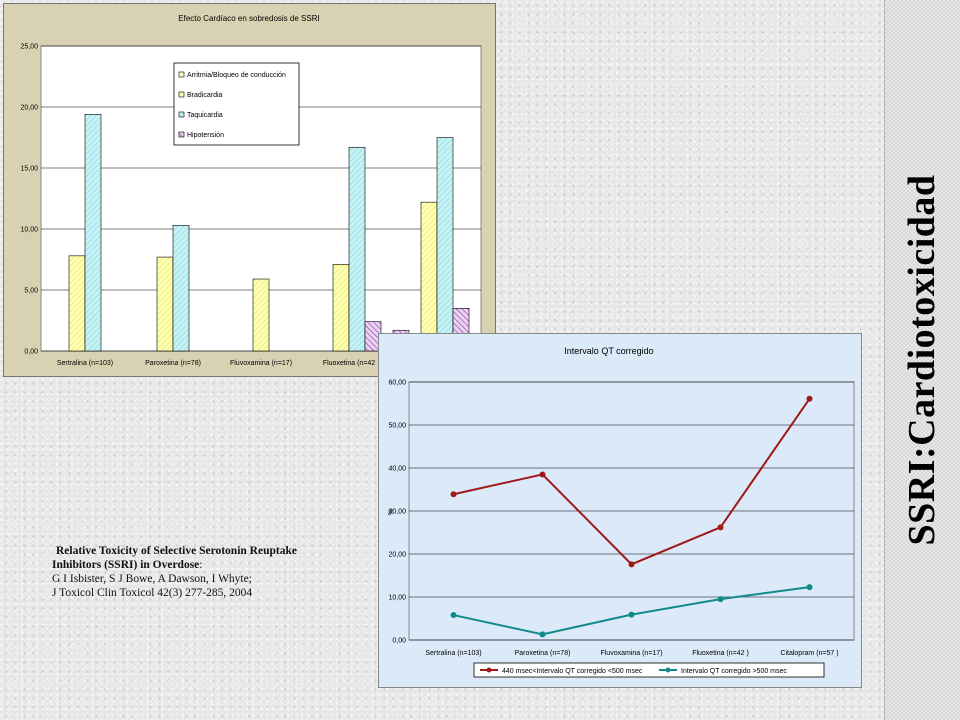 The image size is (960, 720). Describe the element at coordinates (809, 653) in the screenshot. I see `x-category-label: Citalopram (n=57 )` at that location.